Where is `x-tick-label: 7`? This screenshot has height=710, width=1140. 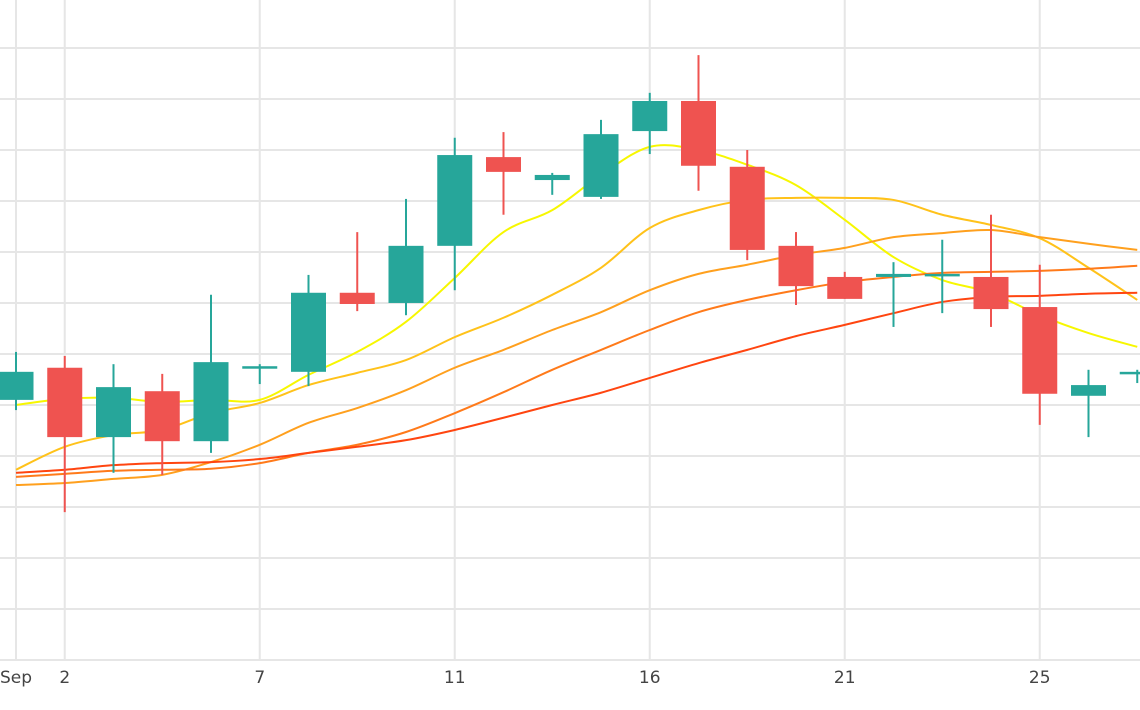
x-tick-label: 7 is located at coordinates (259, 678).